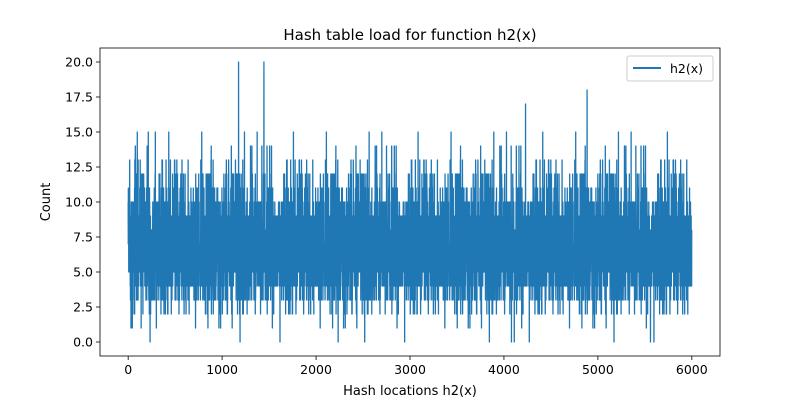 The width and height of the screenshot is (800, 400). I want to click on x-tick-label: 5000, so click(598, 369).